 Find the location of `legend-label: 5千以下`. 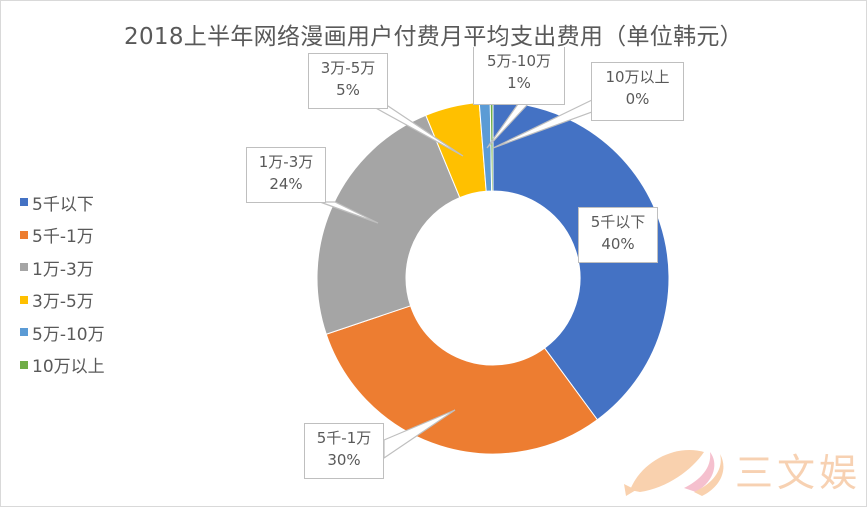

legend-label: 5千以下 is located at coordinates (63, 204).